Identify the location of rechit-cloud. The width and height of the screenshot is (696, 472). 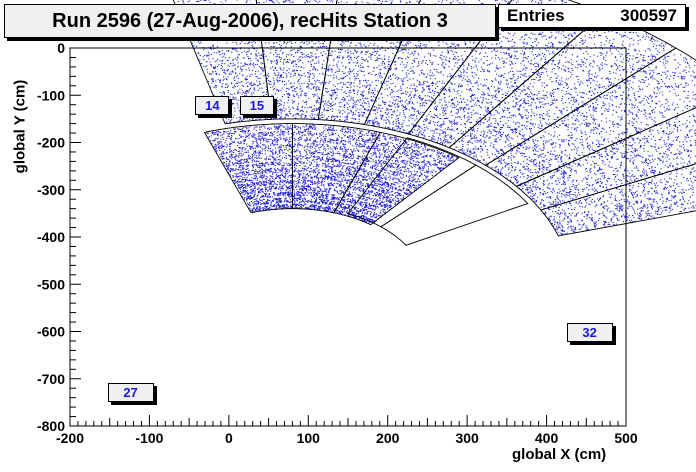
(332, 174).